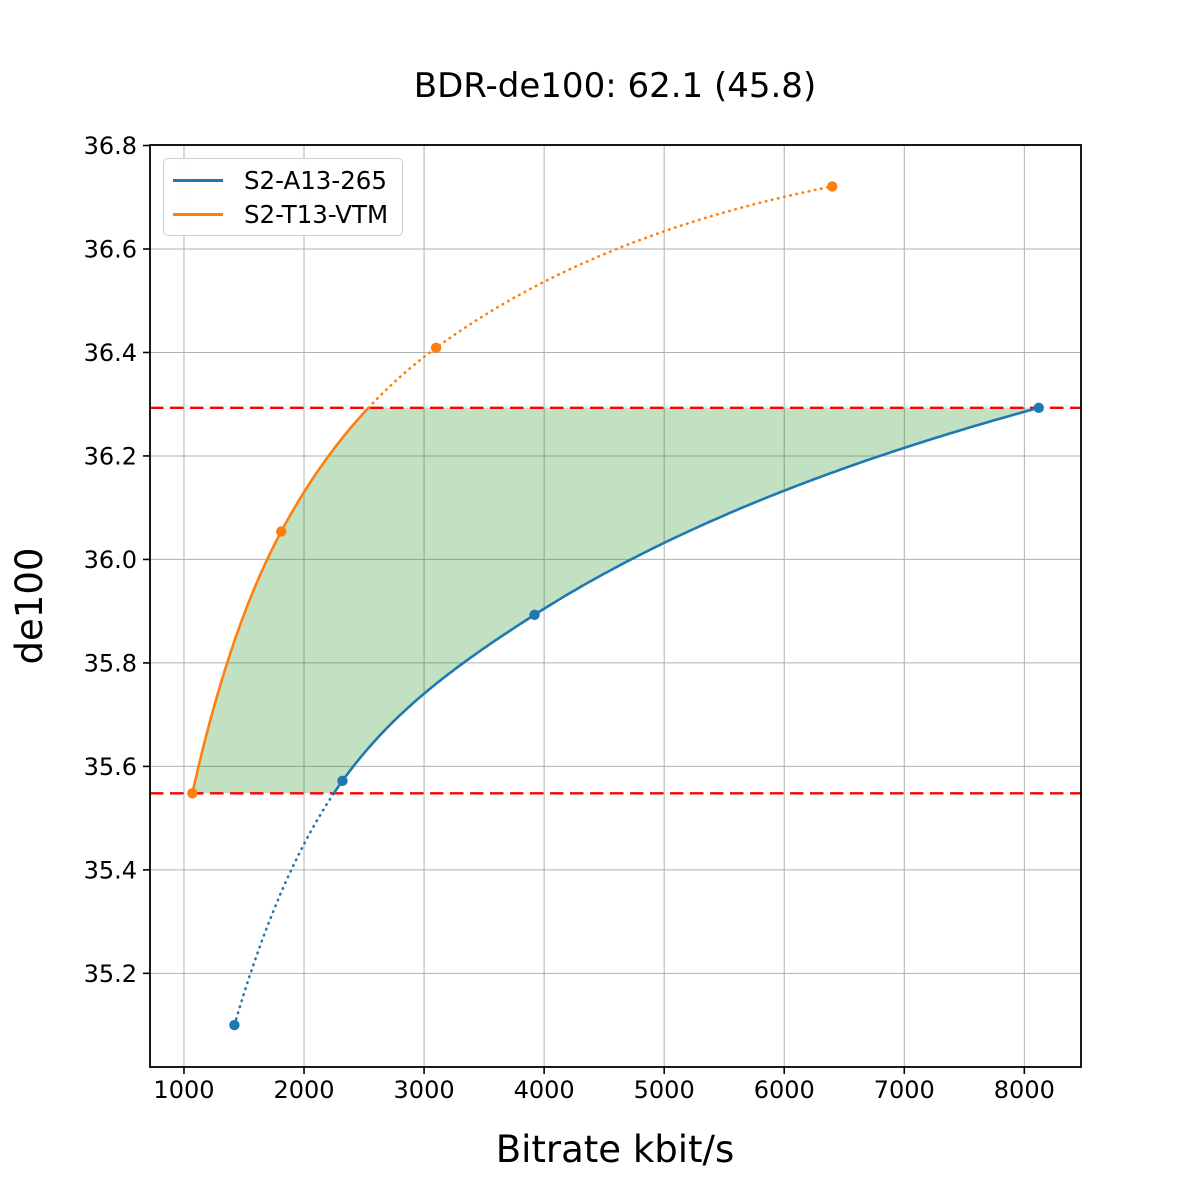  Describe the element at coordinates (110, 870) in the screenshot. I see `y-tick-label: 35.4` at that location.